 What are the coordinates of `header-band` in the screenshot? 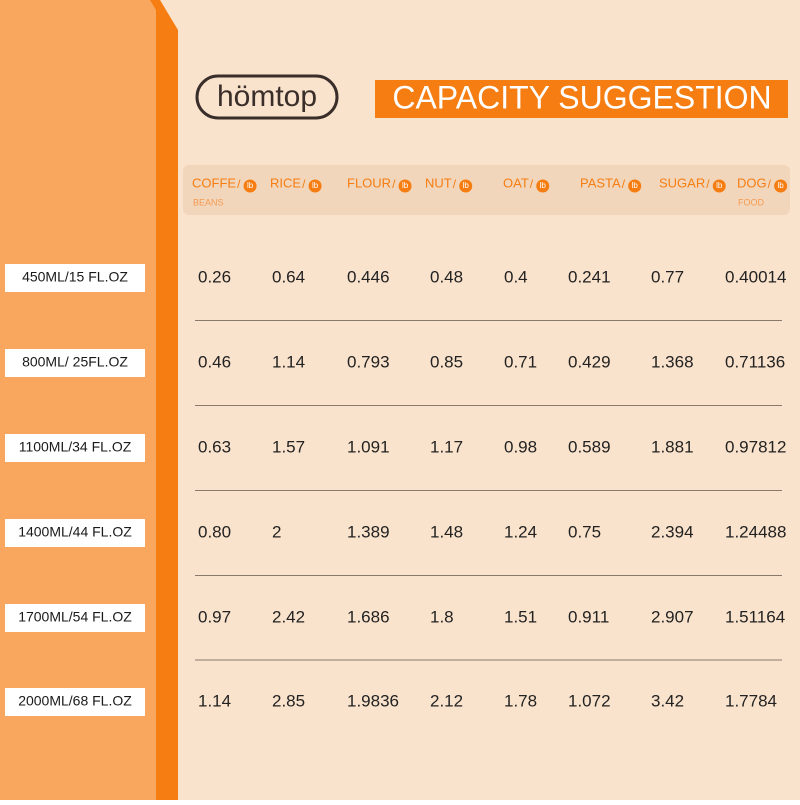 It's located at (486, 190).